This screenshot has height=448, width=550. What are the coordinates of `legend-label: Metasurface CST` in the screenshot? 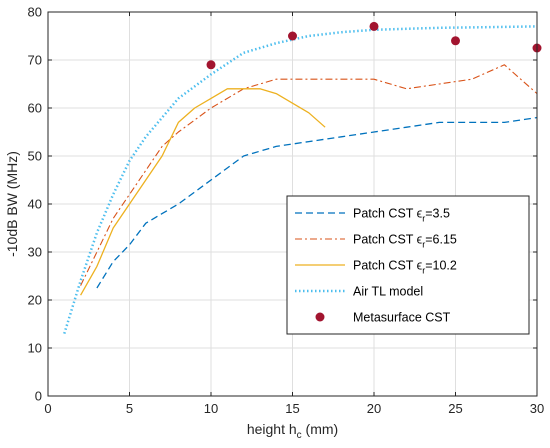 It's located at (402, 318).